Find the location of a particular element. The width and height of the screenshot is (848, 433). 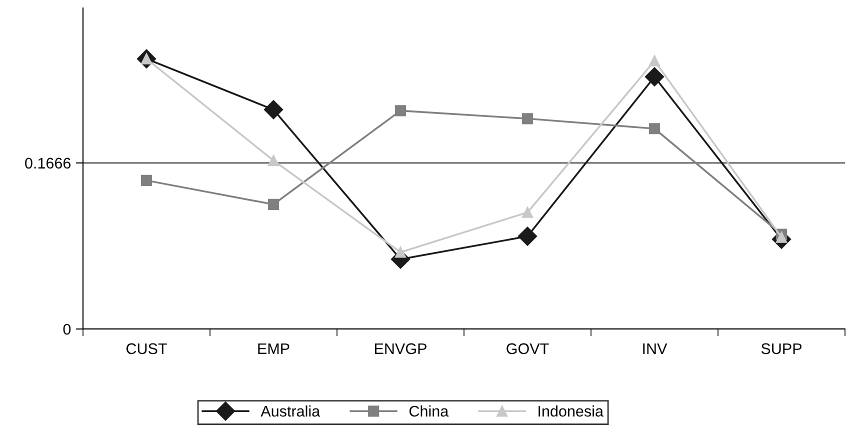

legend-label: China is located at coordinates (429, 411).